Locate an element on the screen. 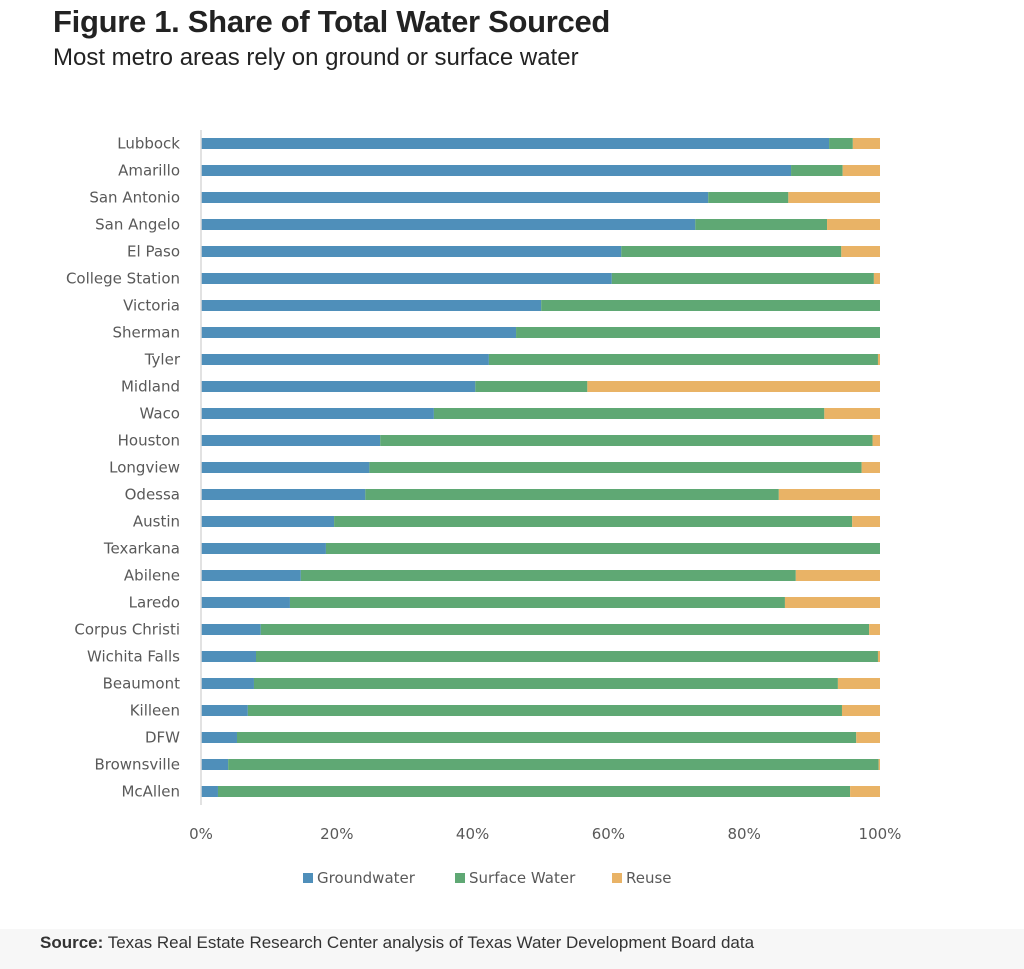 The width and height of the screenshot is (1024, 969). footer-bar is located at coordinates (512, 949).